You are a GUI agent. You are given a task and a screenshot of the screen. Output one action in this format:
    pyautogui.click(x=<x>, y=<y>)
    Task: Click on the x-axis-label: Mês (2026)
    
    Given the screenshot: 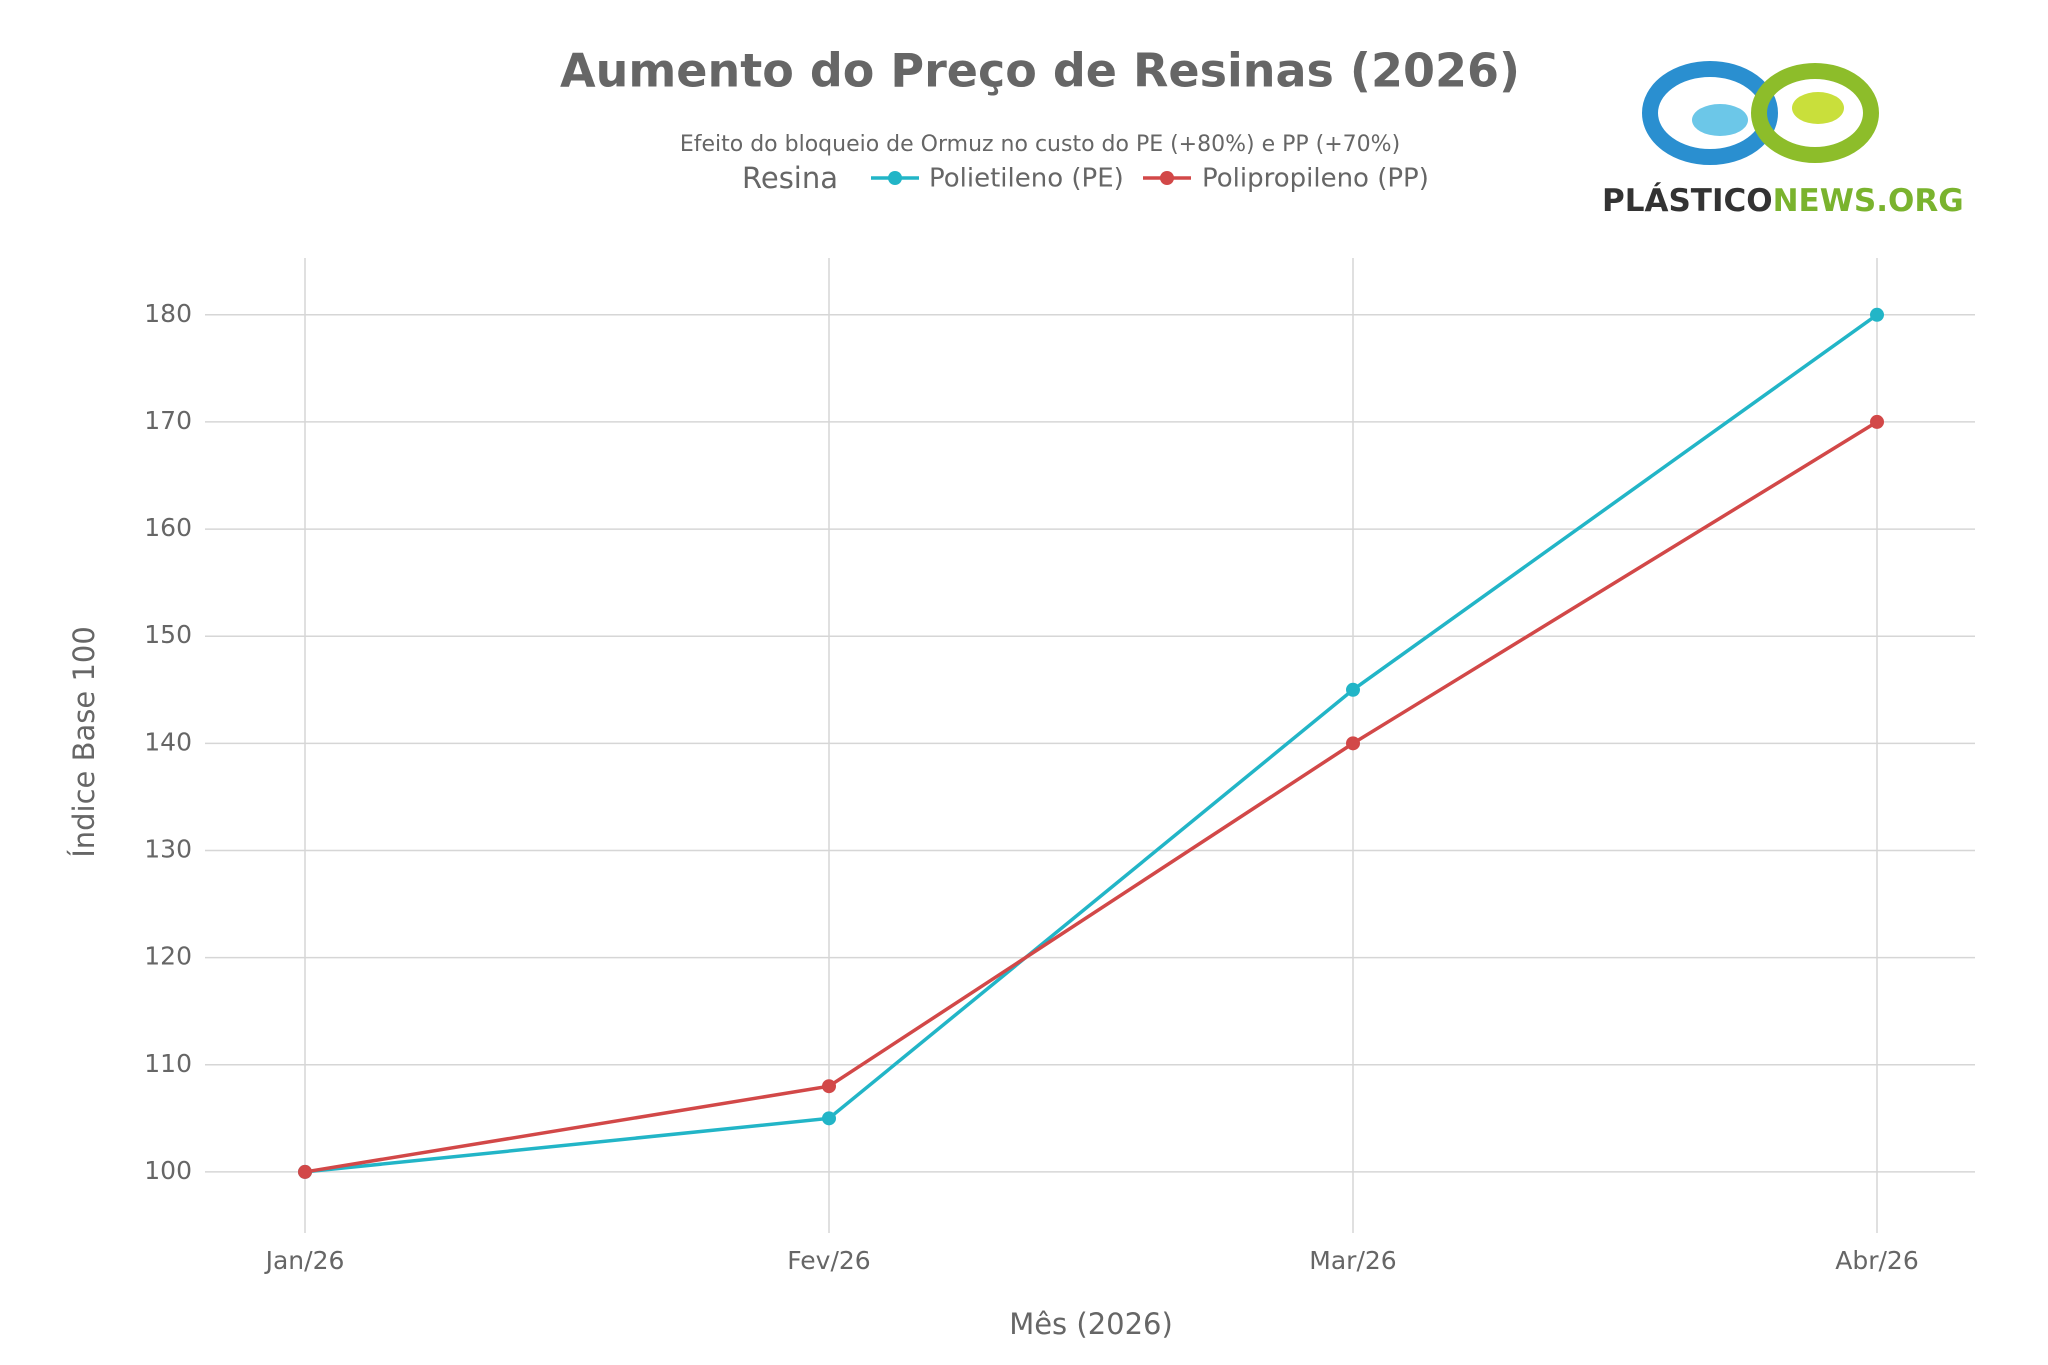 What is the action you would take?
    pyautogui.click(x=1091, y=1324)
    